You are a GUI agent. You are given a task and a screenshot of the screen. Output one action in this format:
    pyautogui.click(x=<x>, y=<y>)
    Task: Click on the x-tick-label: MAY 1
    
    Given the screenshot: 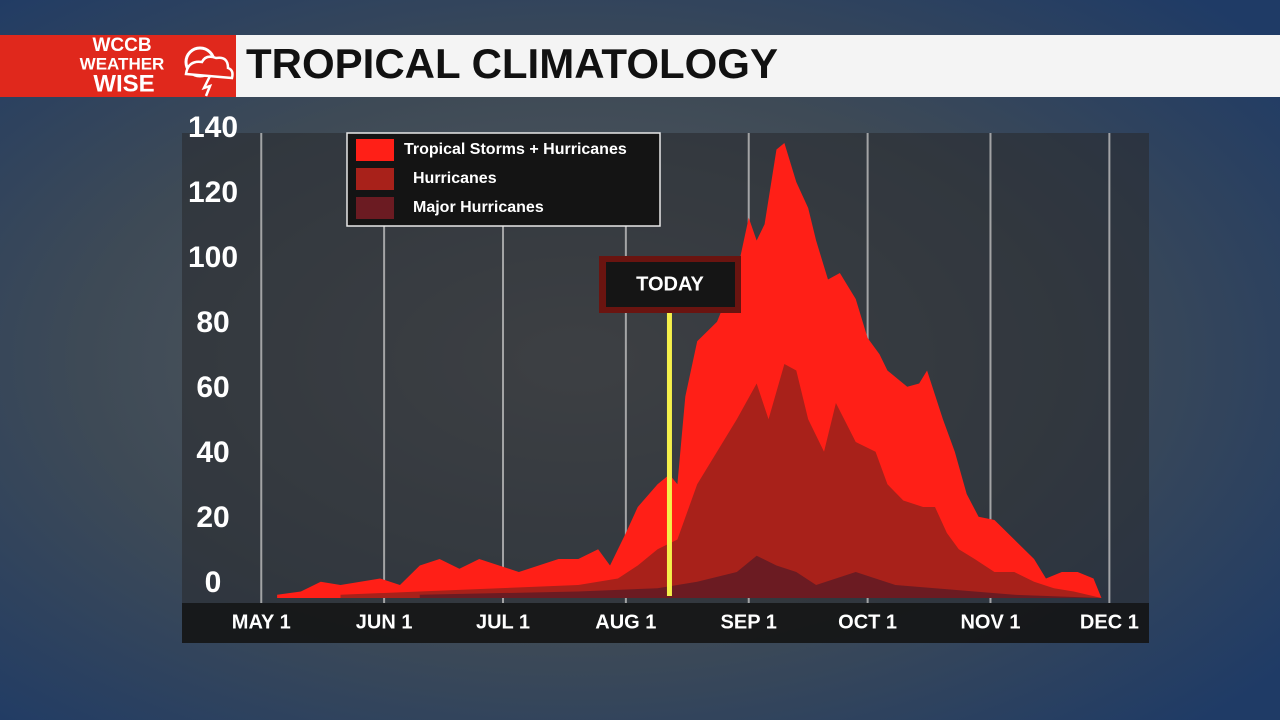 What is the action you would take?
    pyautogui.click(x=261, y=622)
    